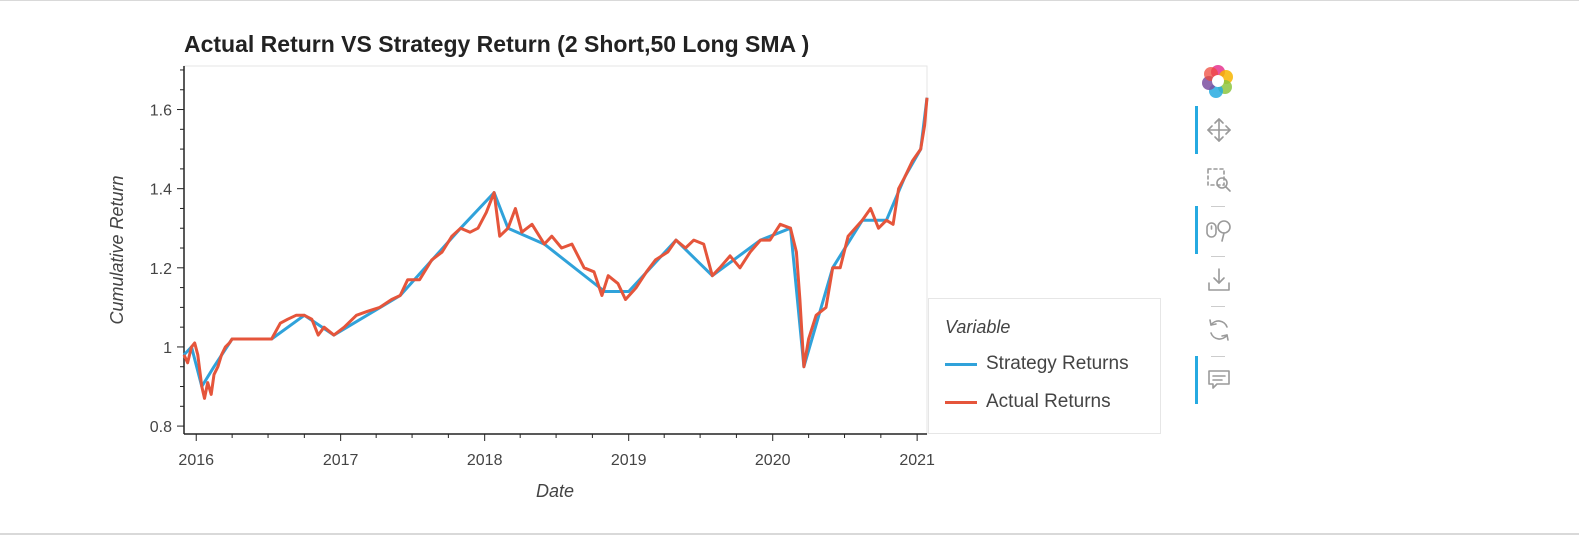 This screenshot has height=540, width=1579. I want to click on x-tick-label: 2016, so click(196, 460).